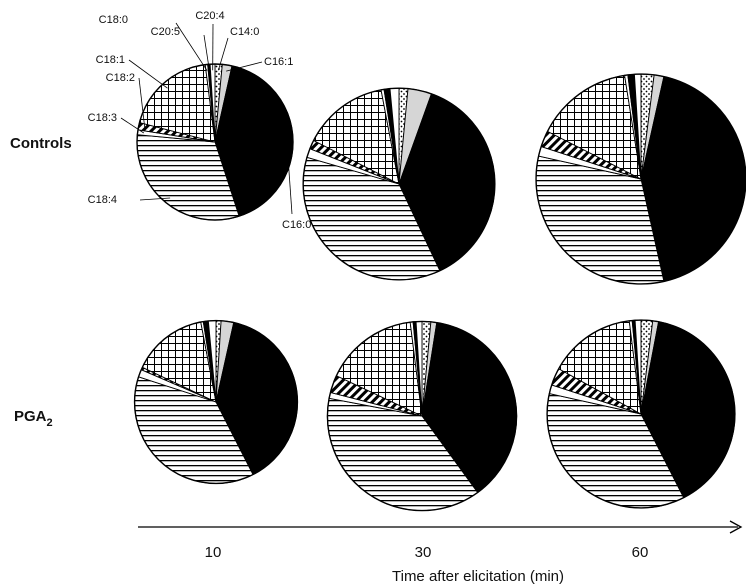 This screenshot has width=746, height=585. Describe the element at coordinates (33, 418) in the screenshot. I see `row-label-pga2: PGA2` at that location.